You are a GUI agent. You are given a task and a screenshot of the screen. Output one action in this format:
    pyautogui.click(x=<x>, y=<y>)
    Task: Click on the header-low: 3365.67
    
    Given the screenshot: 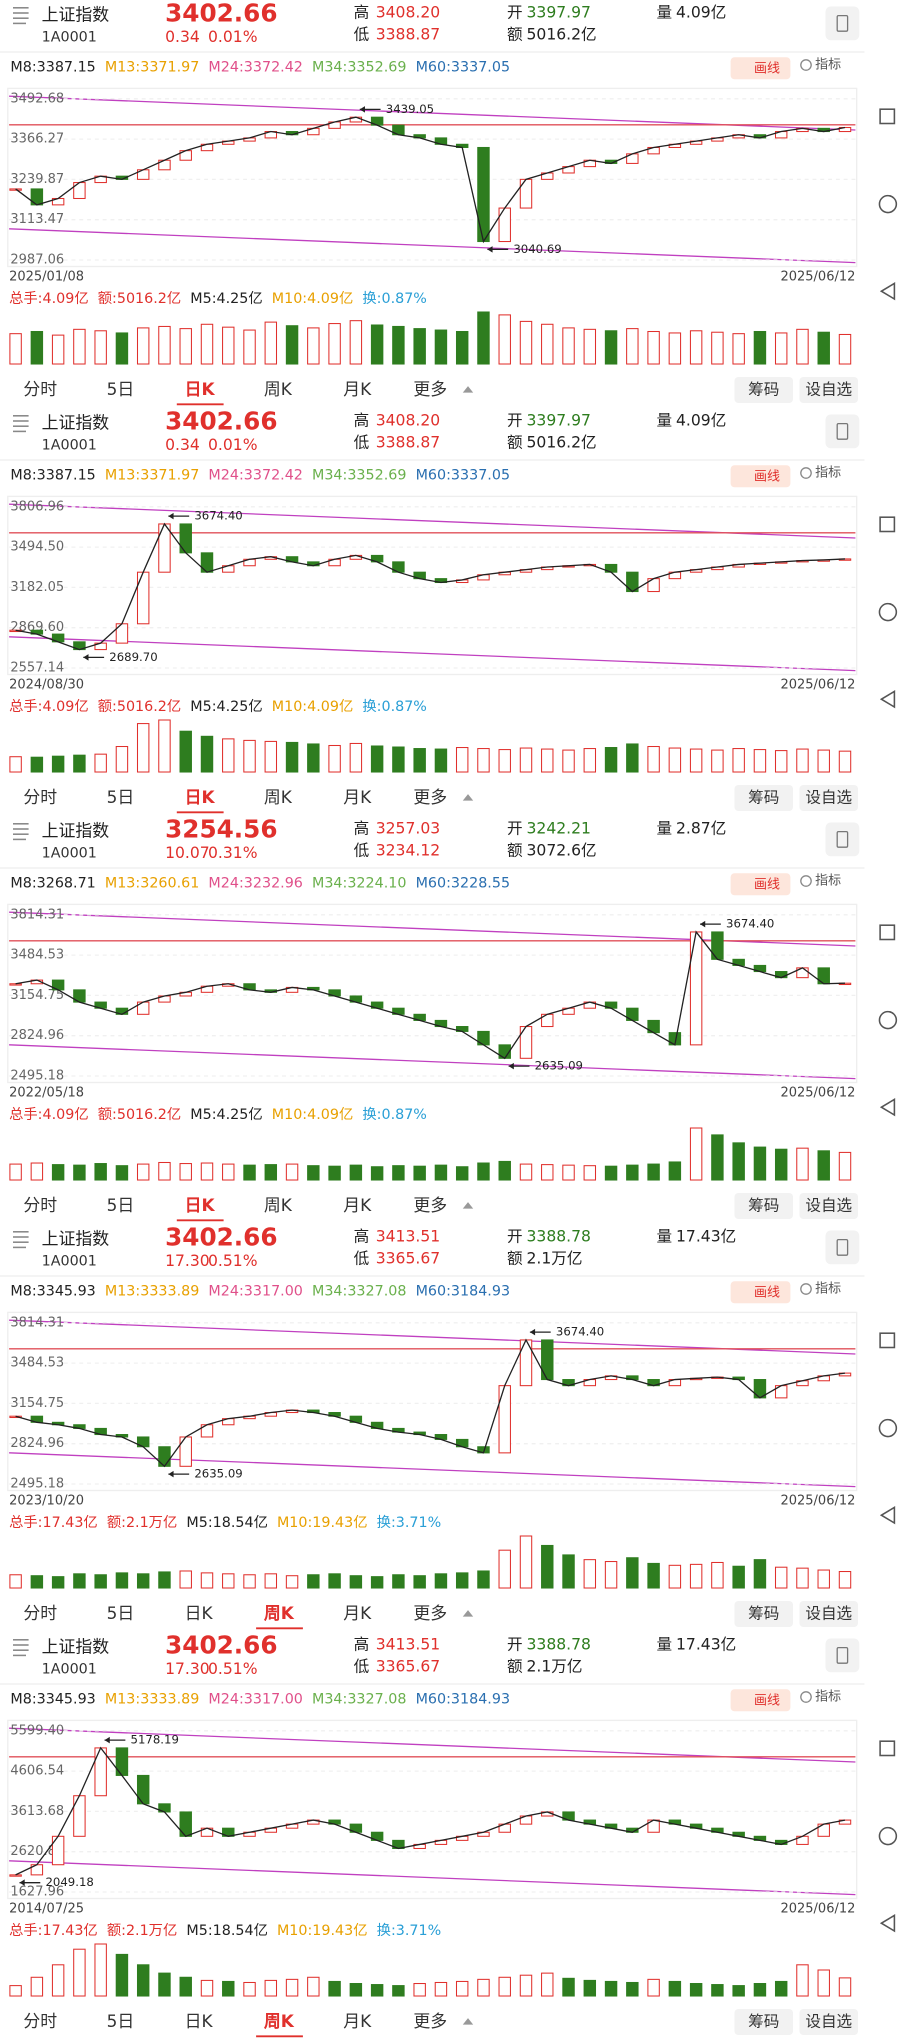 What is the action you would take?
    pyautogui.click(x=408, y=1259)
    